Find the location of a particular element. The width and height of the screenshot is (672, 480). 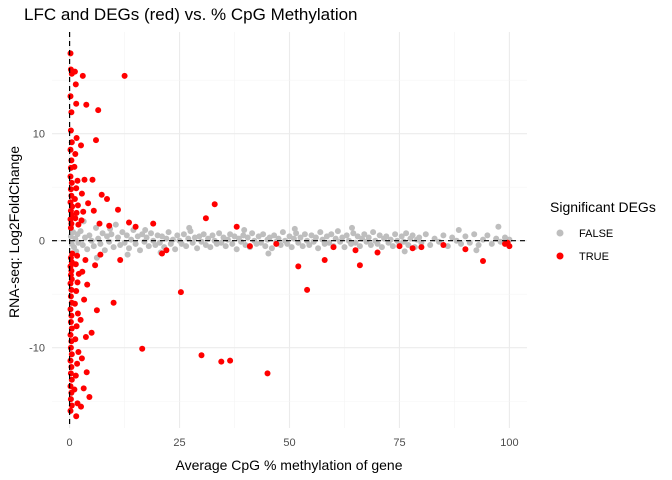

y-tick-label: 10 is located at coordinates (39, 135).